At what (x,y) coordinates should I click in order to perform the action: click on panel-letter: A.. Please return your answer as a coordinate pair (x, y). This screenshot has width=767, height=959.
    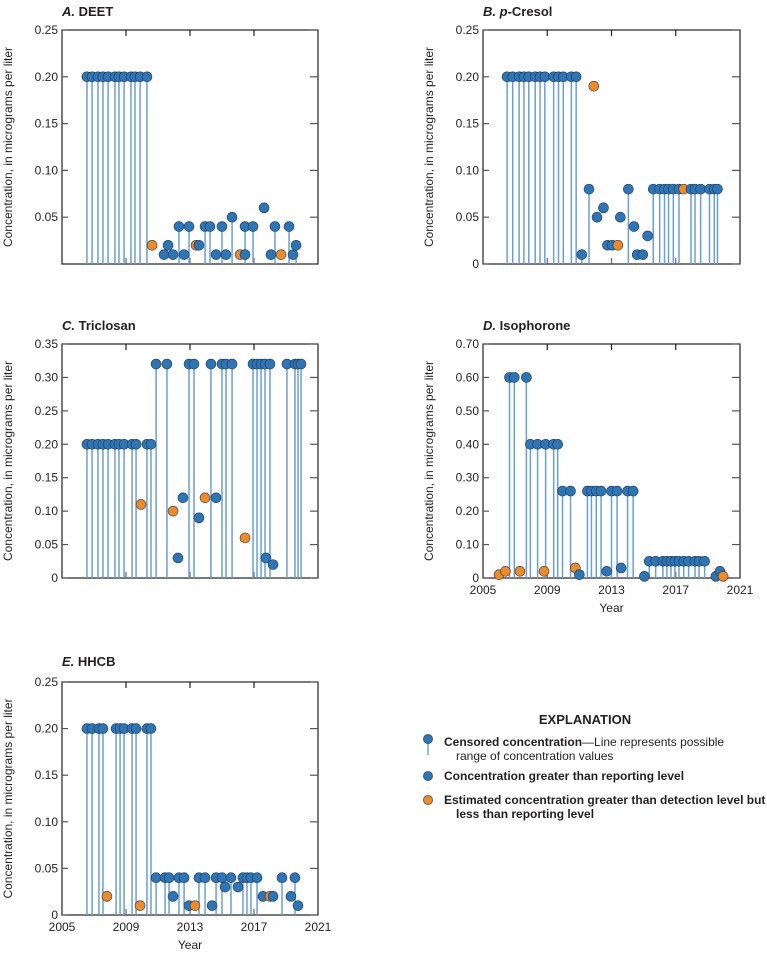
    Looking at the image, I should click on (70, 11).